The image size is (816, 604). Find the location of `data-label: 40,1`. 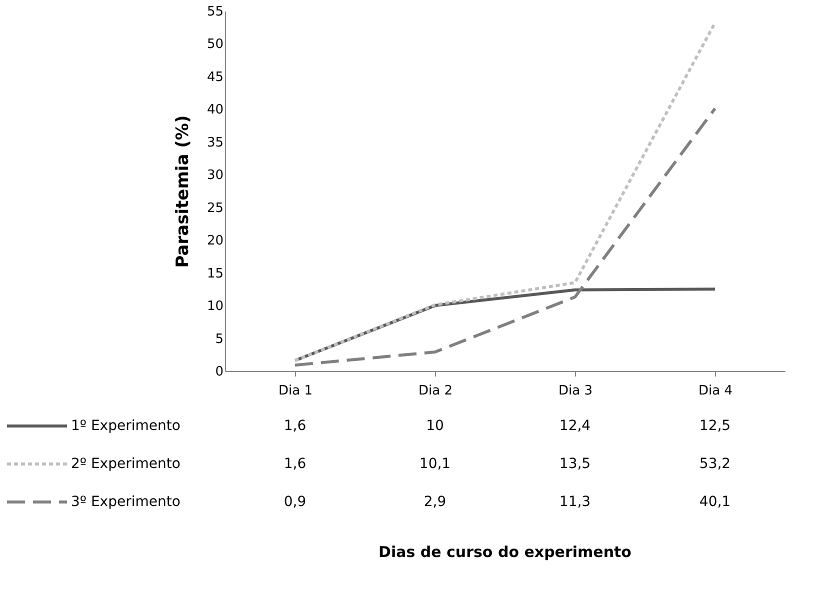

data-label: 40,1 is located at coordinates (715, 502).